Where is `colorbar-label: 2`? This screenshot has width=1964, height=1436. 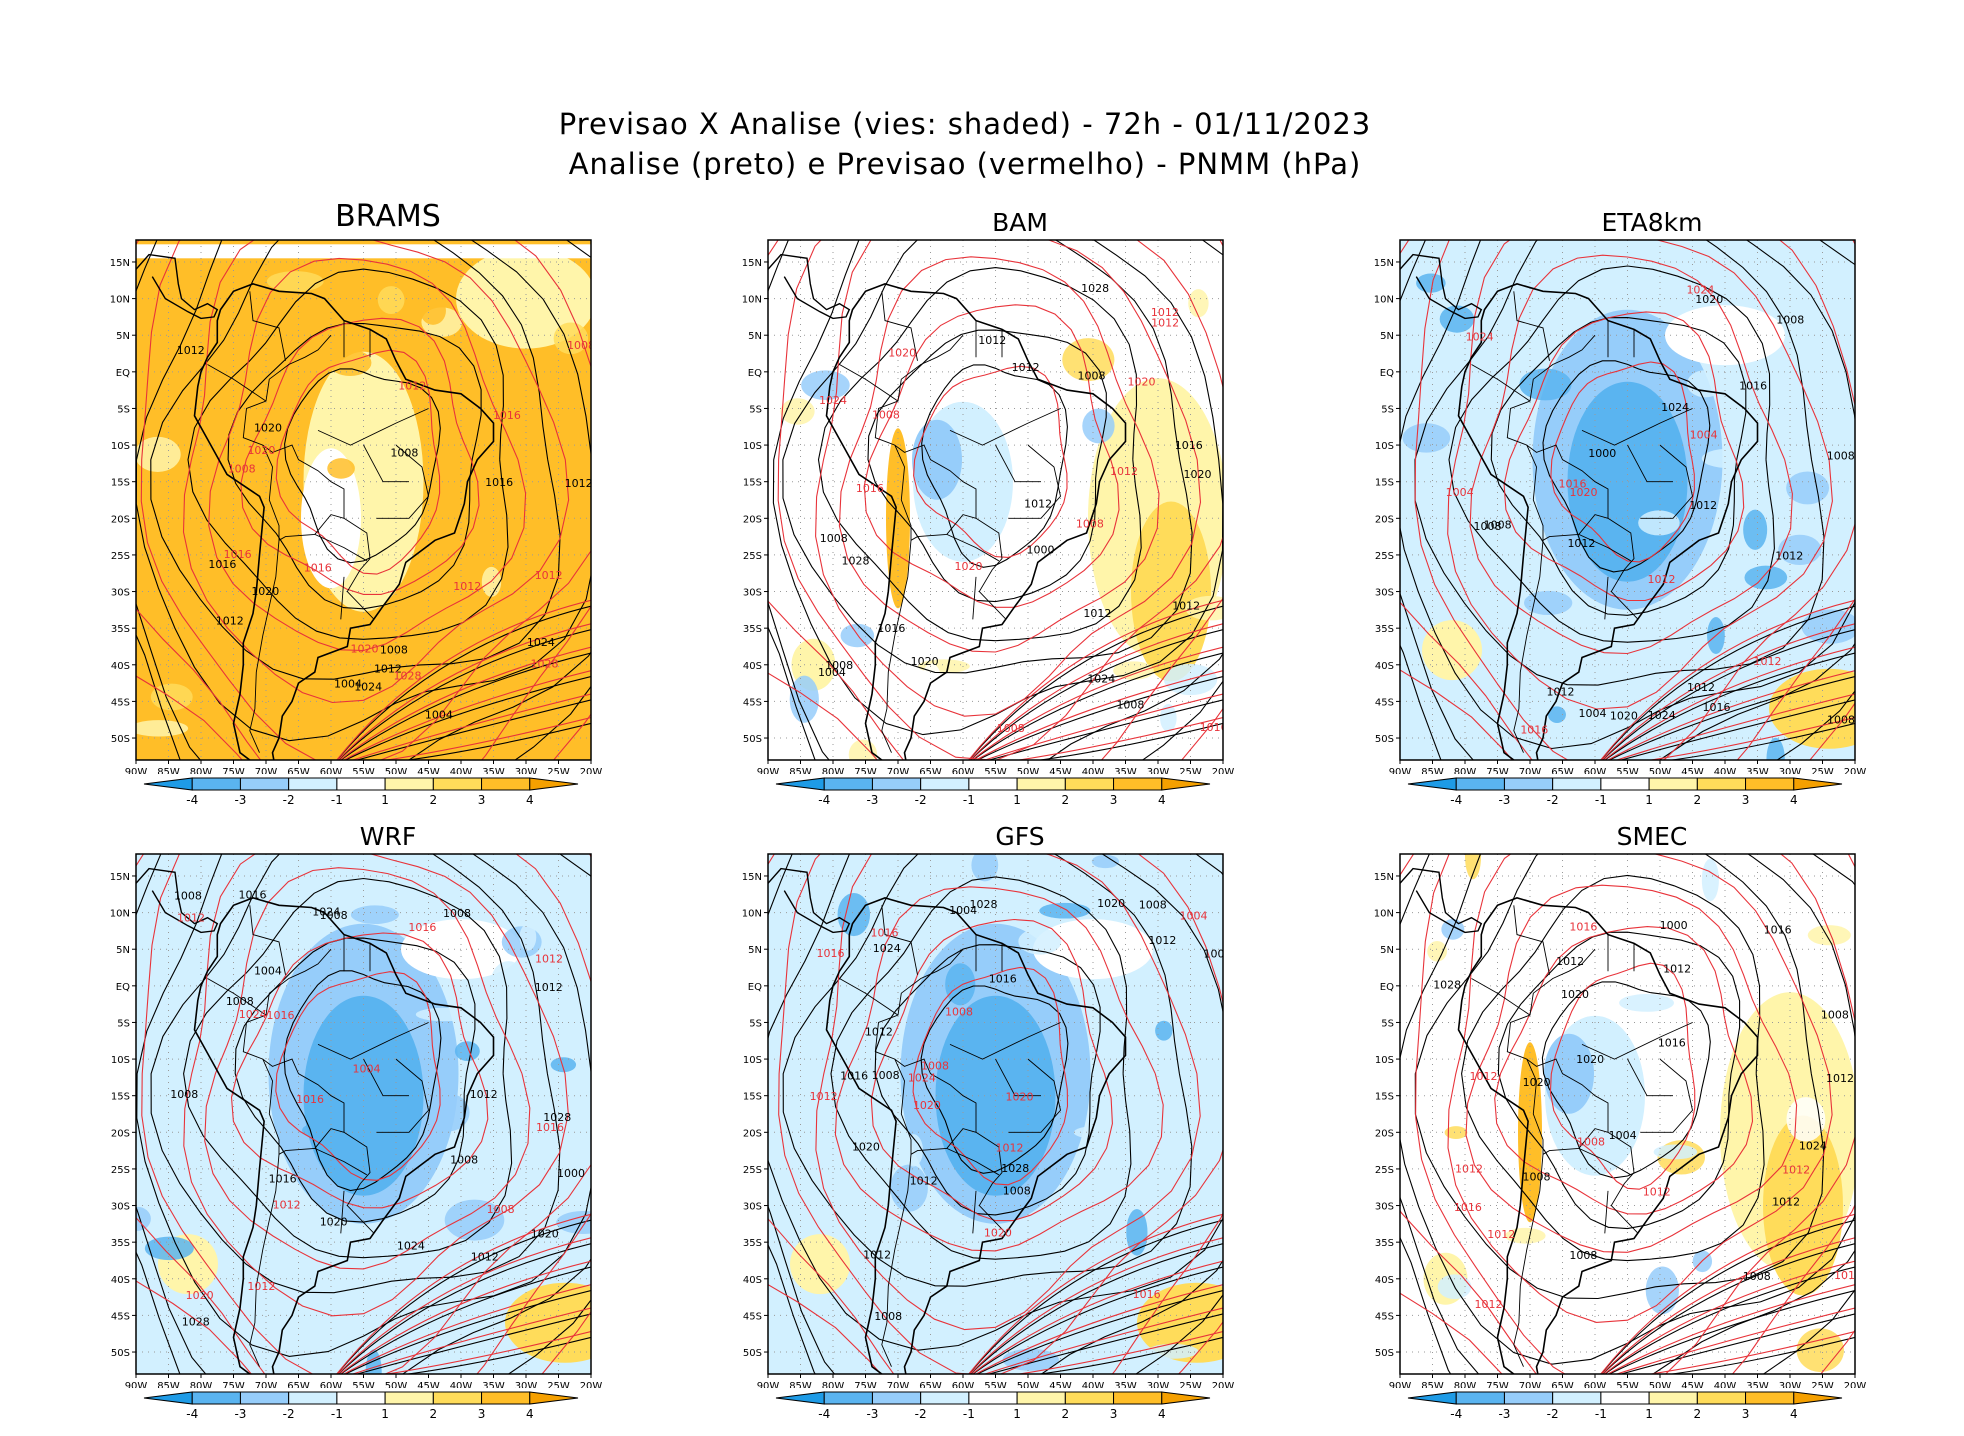 colorbar-label: 2 is located at coordinates (434, 800).